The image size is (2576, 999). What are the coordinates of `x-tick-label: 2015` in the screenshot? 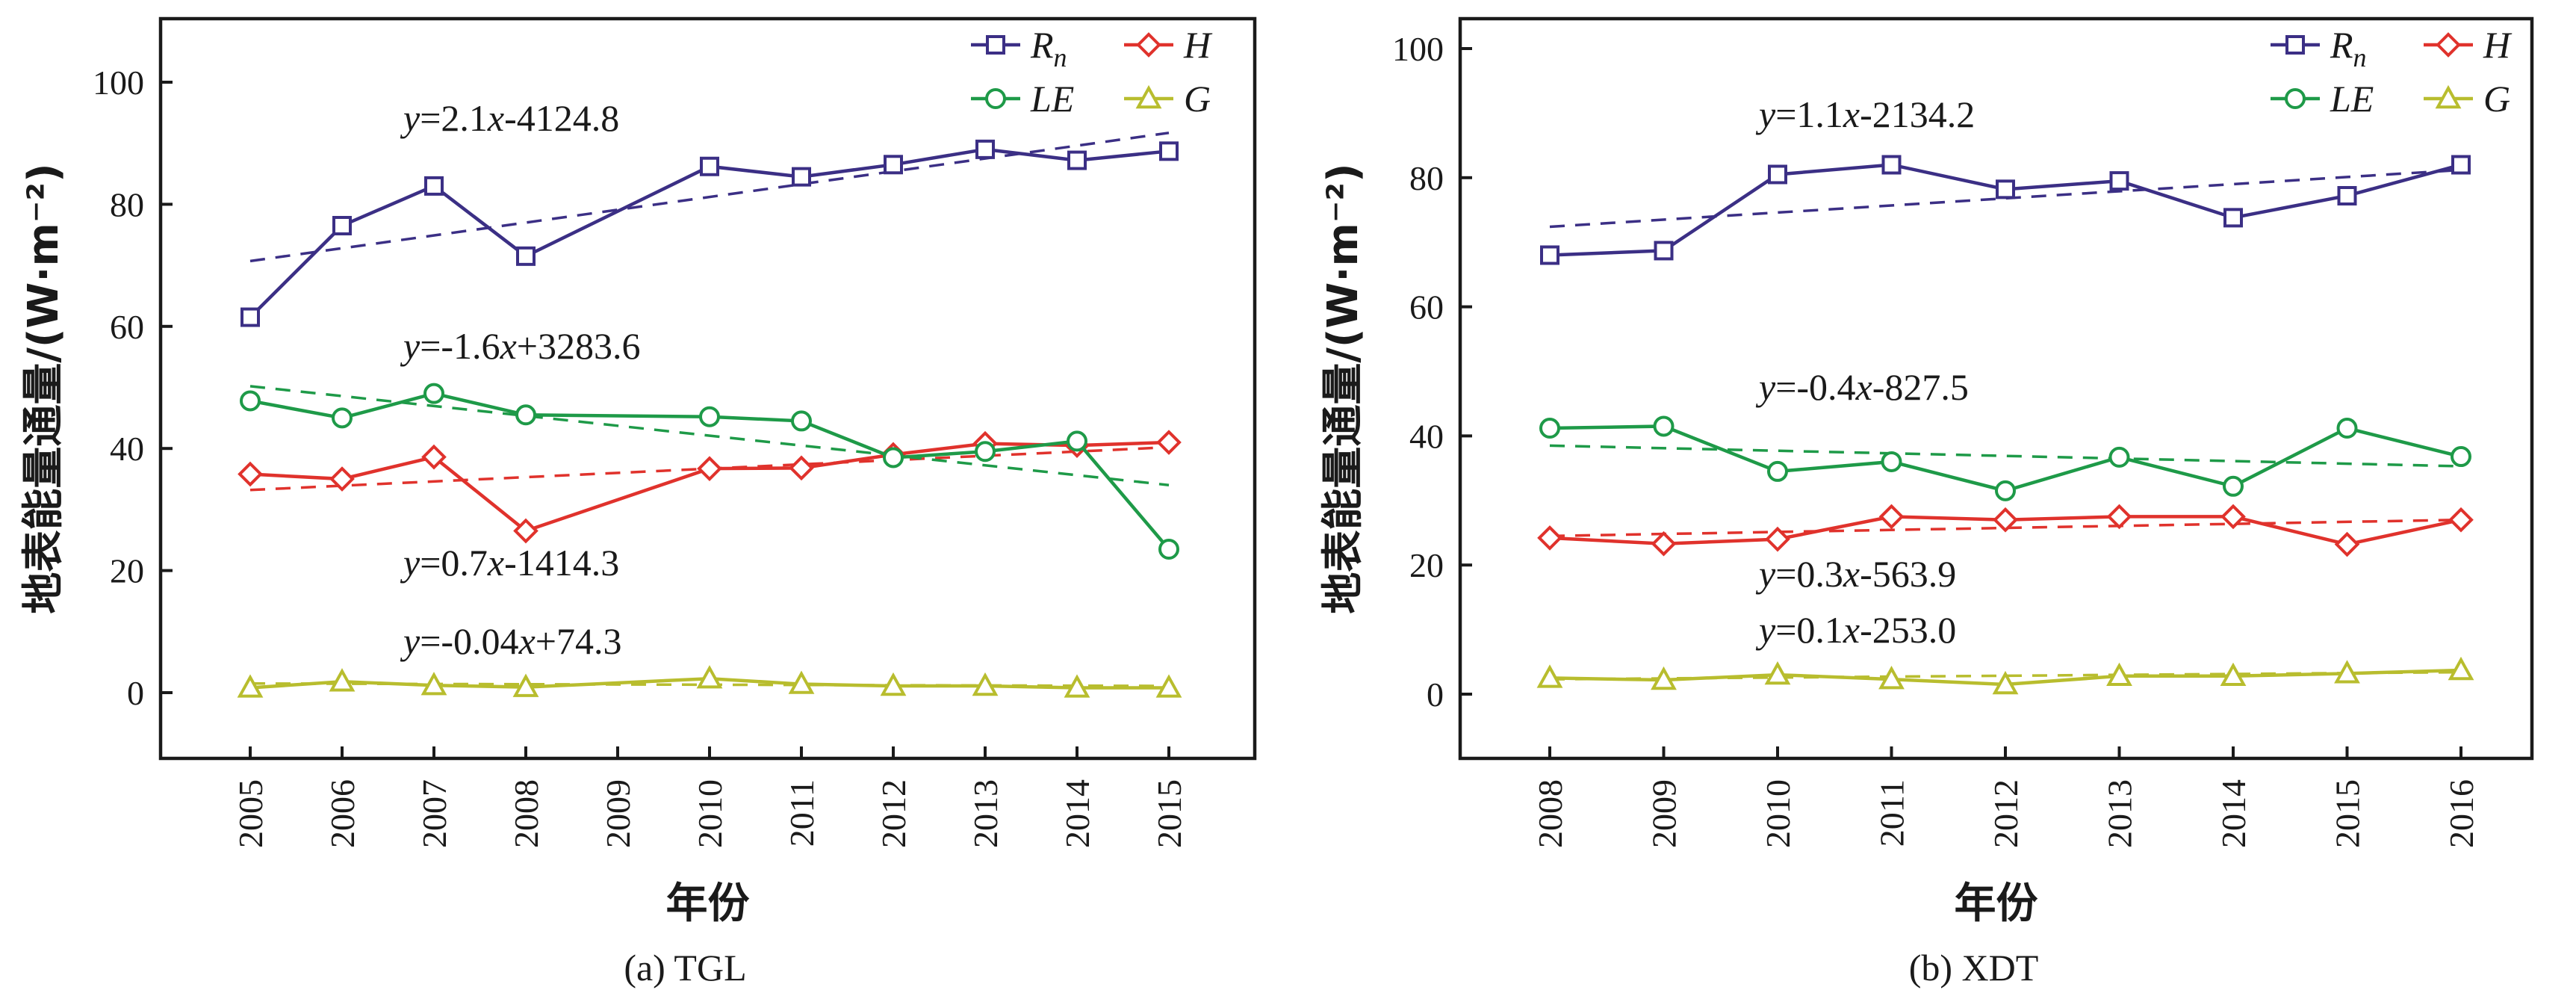 It's located at (2348, 813).